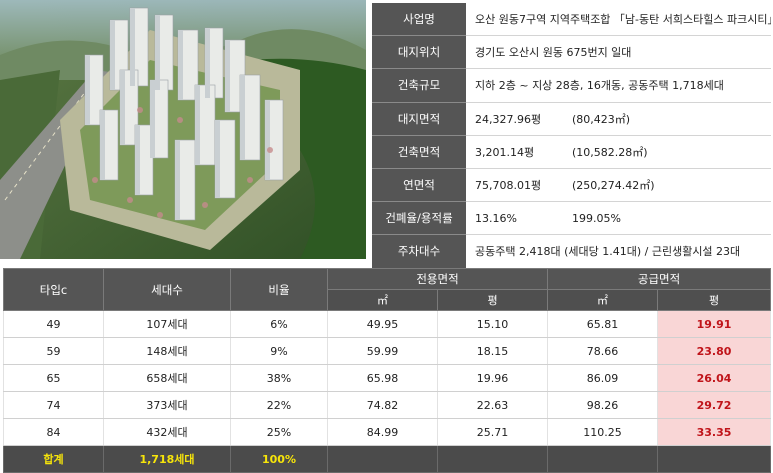 The image size is (773, 473). What do you see at coordinates (714, 432) in the screenshot?
I see `cell-supply-pyeong: 33.35` at bounding box center [714, 432].